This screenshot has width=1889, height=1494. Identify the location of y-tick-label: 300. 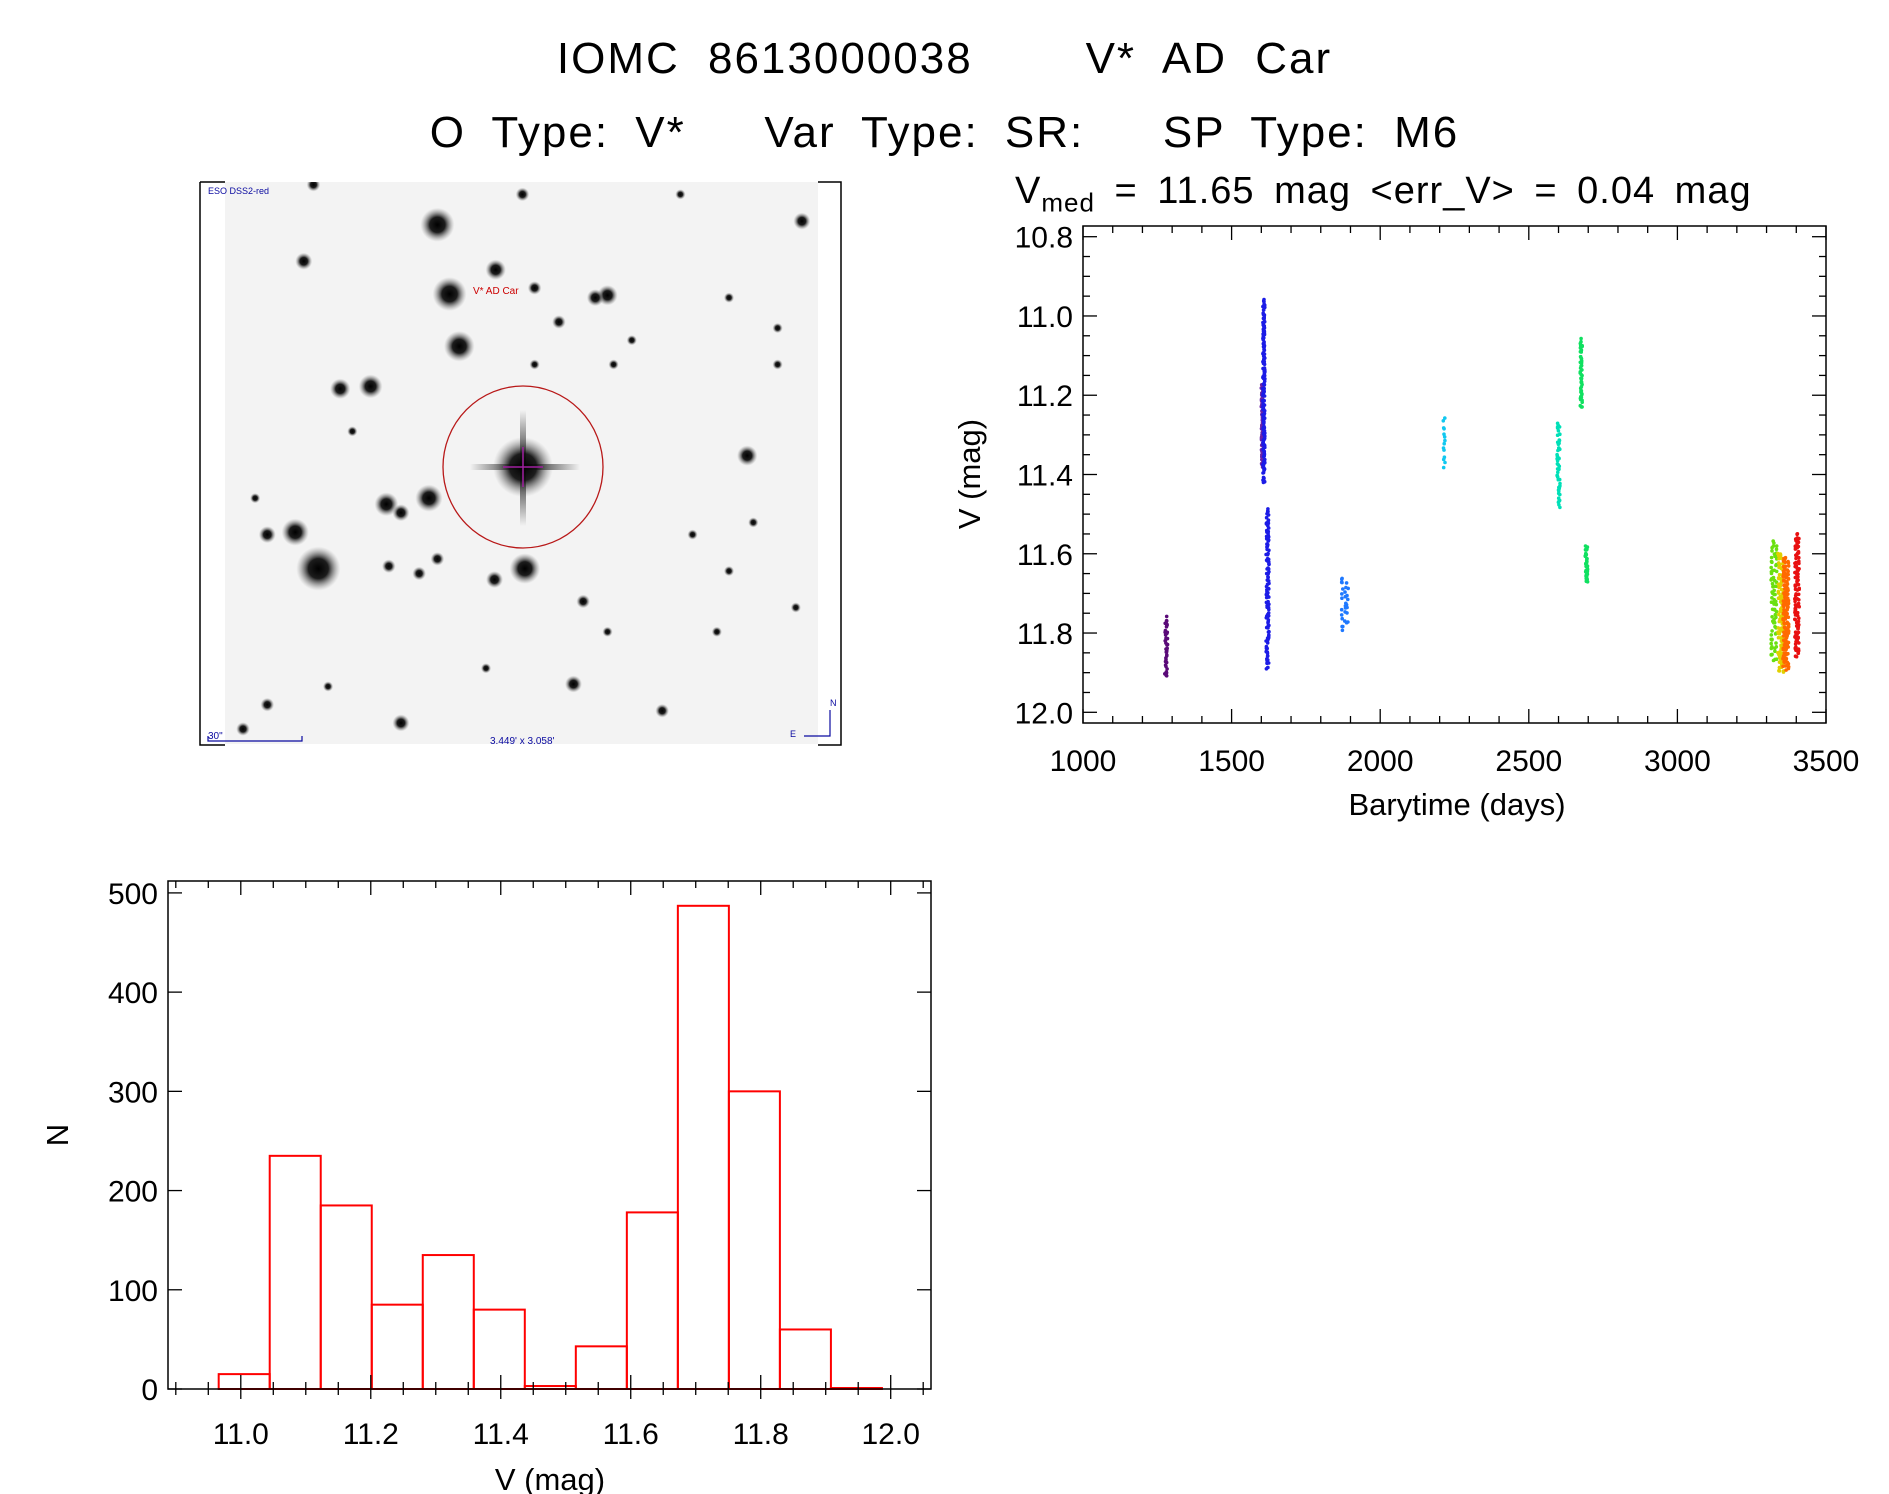
(133, 1092).